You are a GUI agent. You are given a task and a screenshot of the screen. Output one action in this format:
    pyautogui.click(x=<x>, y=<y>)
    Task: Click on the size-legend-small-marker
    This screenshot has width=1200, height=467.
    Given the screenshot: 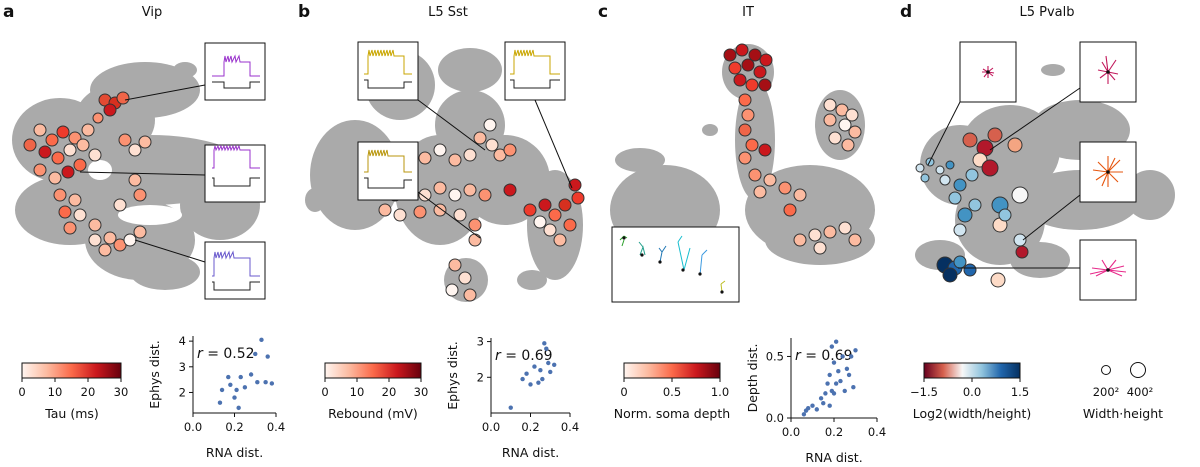 What is the action you would take?
    pyautogui.click(x=1106, y=370)
    